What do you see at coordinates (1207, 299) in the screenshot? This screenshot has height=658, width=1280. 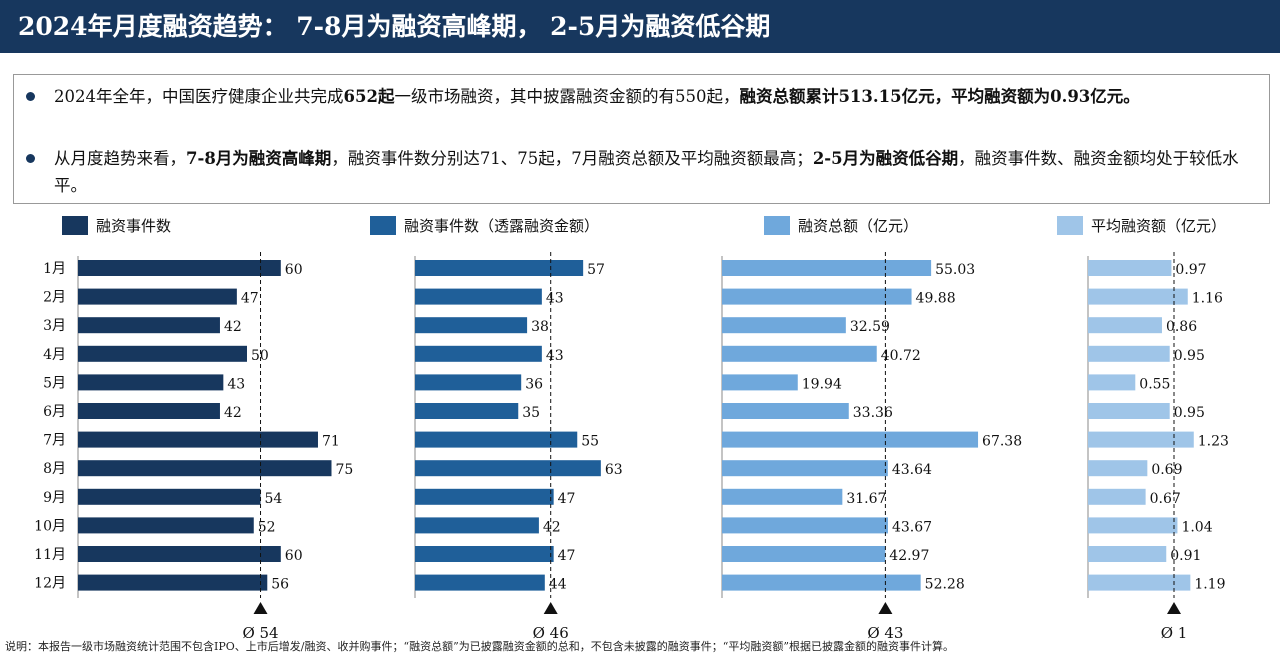 I see `bar-value-label: 1.16` at bounding box center [1207, 299].